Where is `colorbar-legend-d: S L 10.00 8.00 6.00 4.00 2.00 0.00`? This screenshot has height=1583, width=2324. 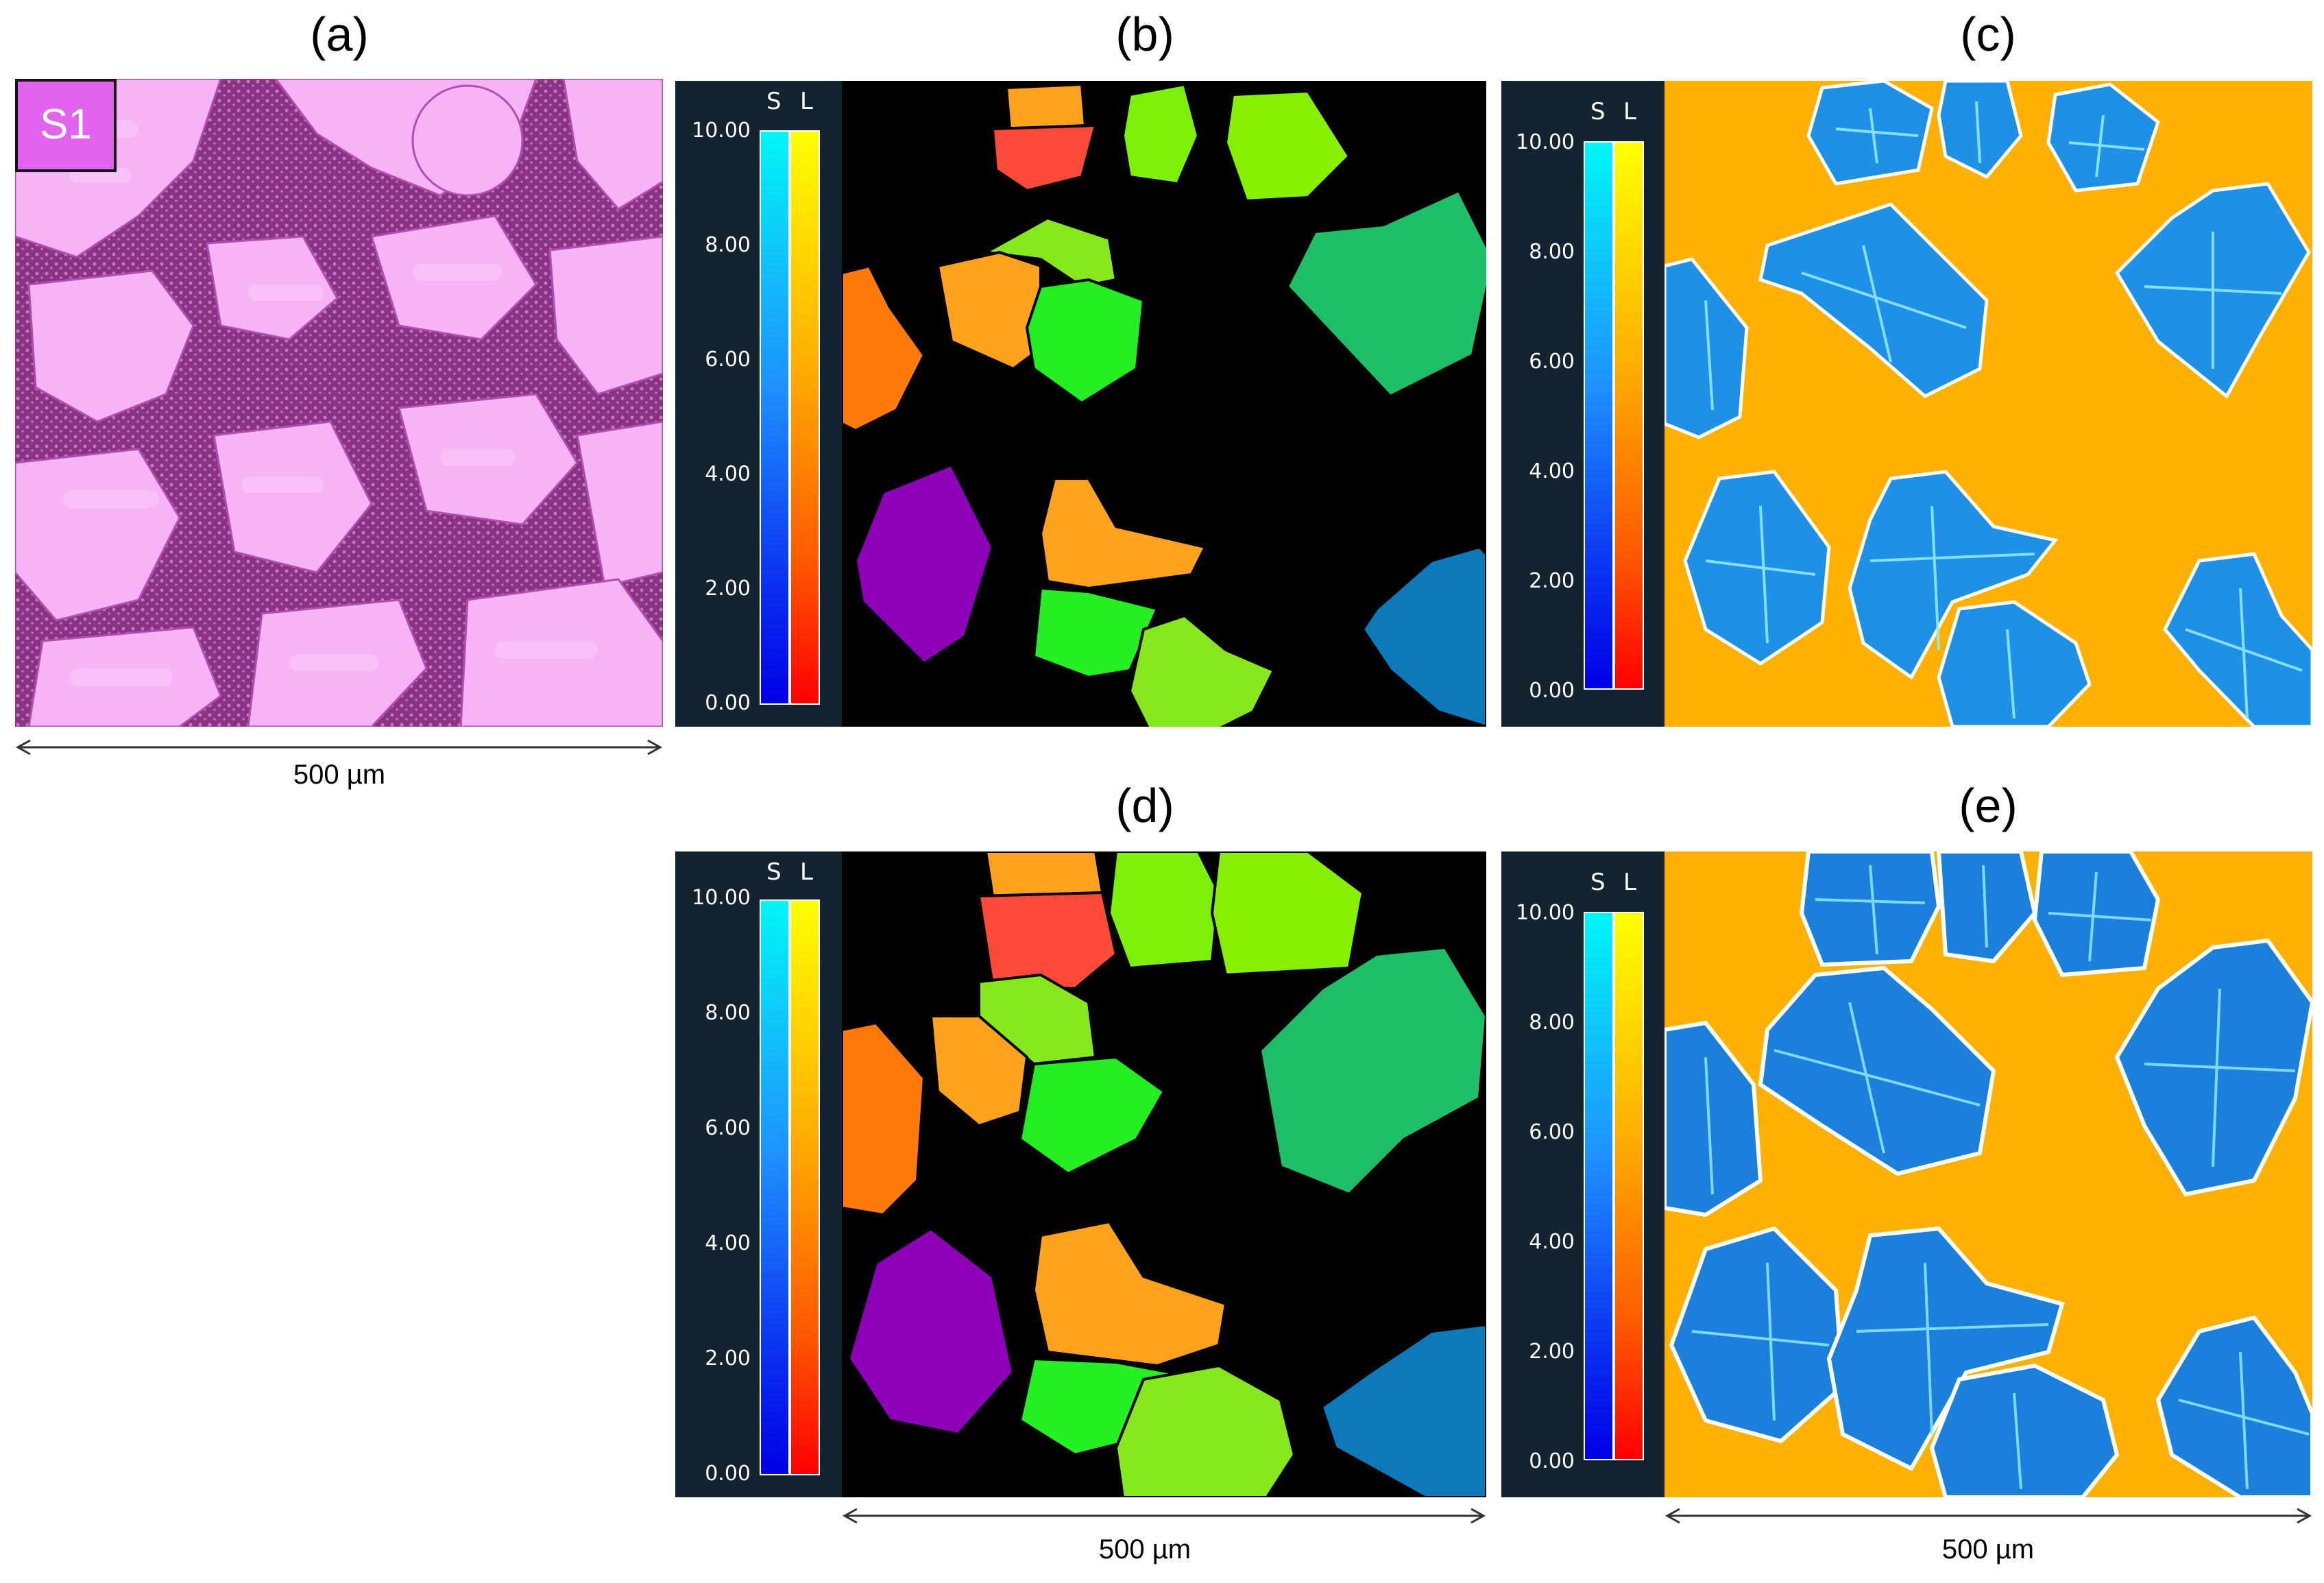
colorbar-legend-d: S L 10.00 8.00 6.00 4.00 2.00 0.00 is located at coordinates (758, 1174).